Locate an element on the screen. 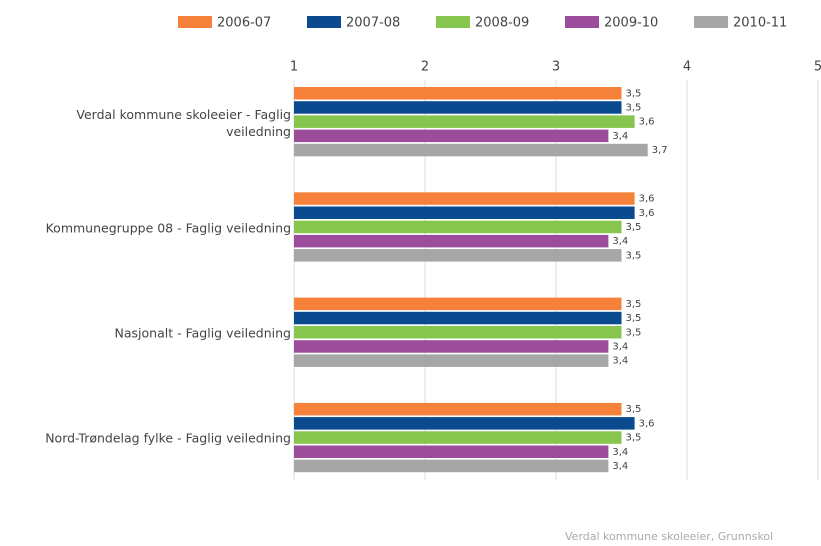 This screenshot has width=821, height=546. x-tick-label: 3 is located at coordinates (556, 67).